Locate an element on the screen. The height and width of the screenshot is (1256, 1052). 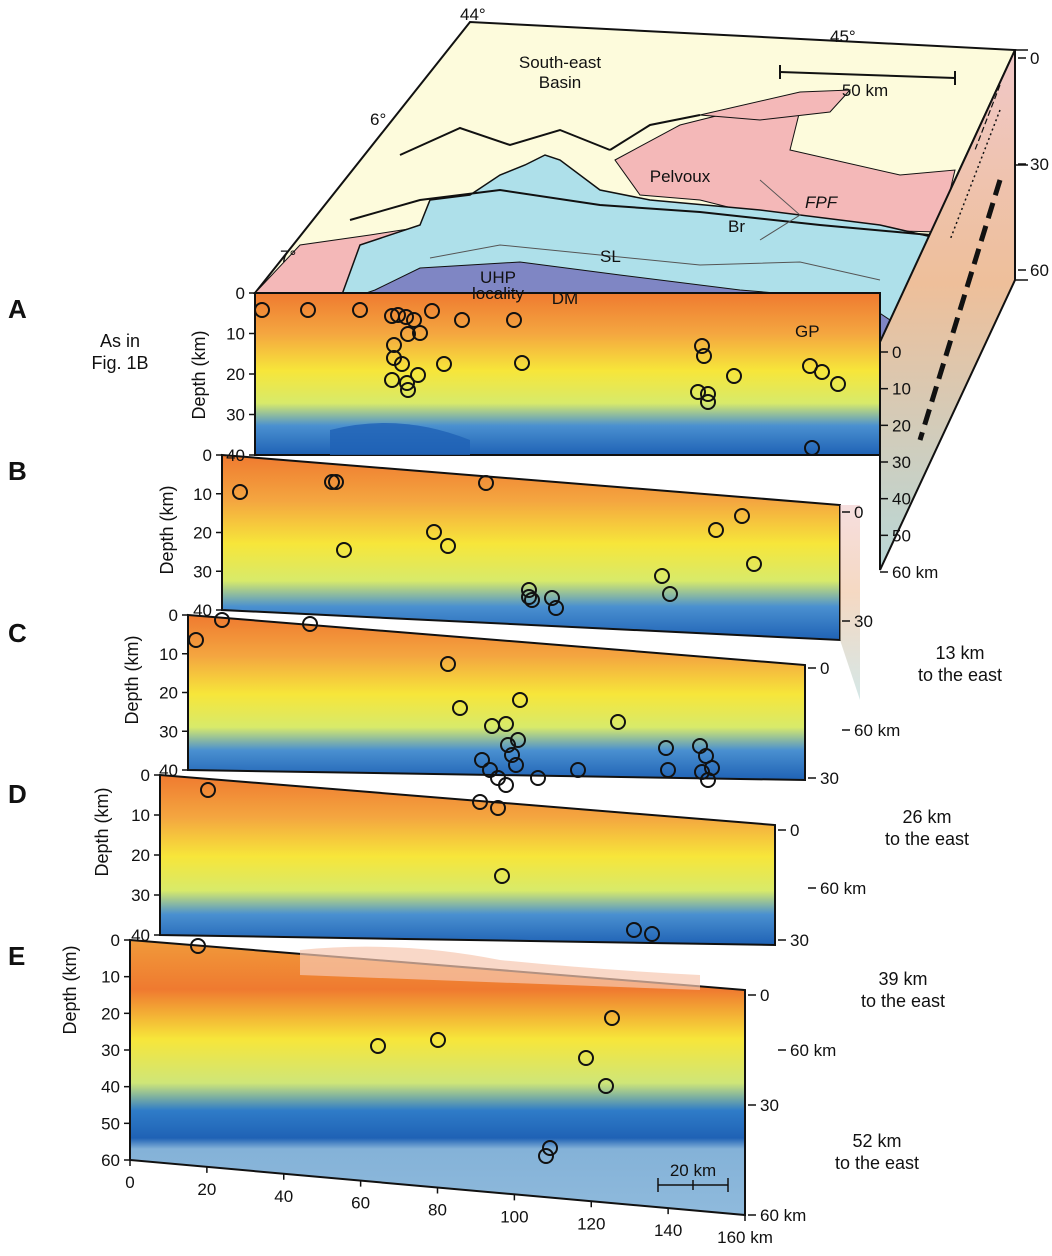
distance-tick-label: 80 is located at coordinates (437, 1210).